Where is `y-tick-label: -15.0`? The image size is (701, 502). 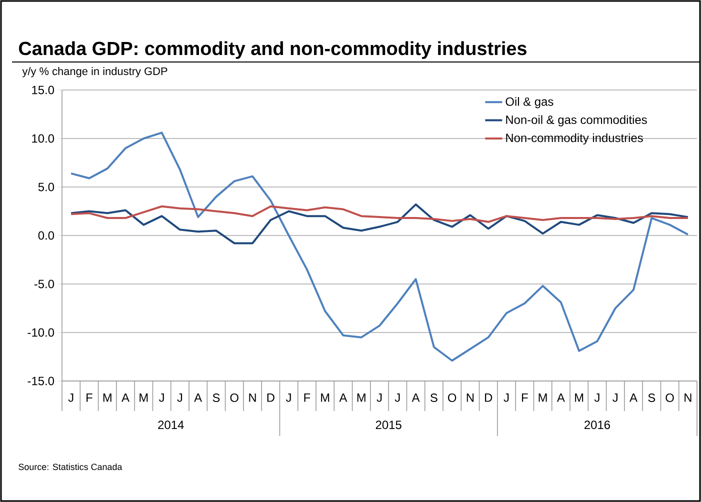
y-tick-label: -15.0 is located at coordinates (41, 381).